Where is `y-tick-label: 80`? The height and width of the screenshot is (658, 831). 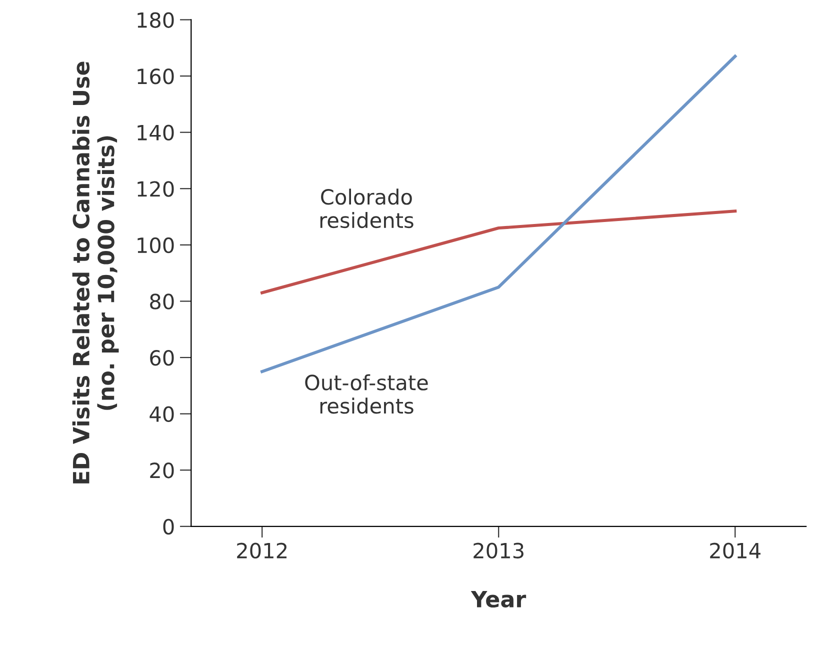
y-tick-label: 80 is located at coordinates (162, 302).